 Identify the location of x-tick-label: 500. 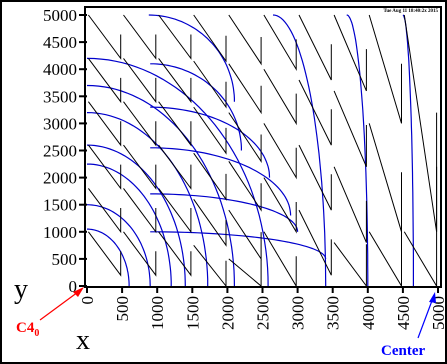
(122, 309).